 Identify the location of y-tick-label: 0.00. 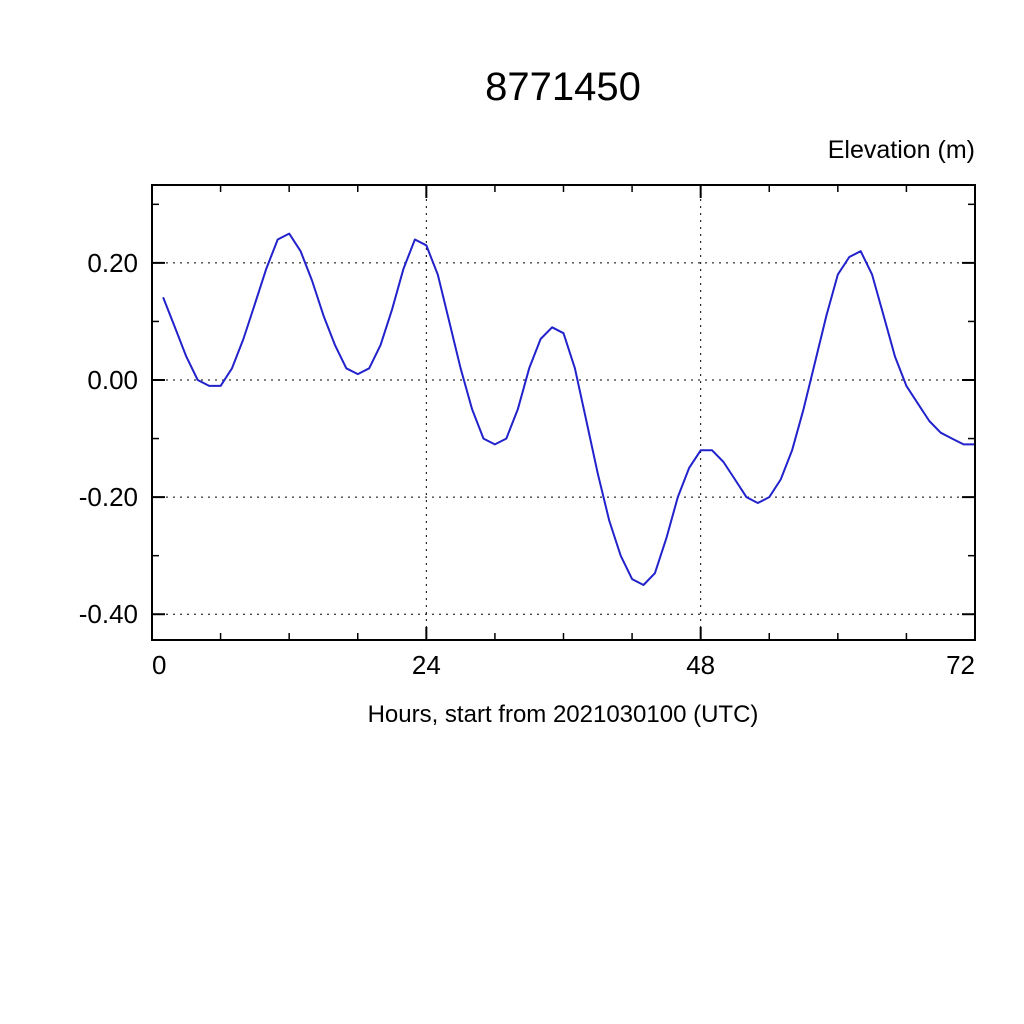
(112, 380).